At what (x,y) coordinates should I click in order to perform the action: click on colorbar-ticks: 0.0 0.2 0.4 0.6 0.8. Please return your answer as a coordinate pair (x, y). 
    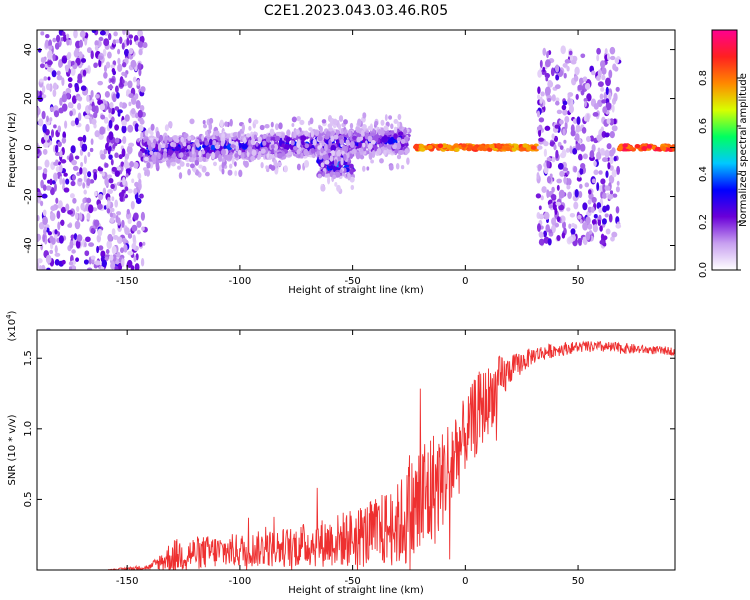
    Looking at the image, I should click on (719, 174).